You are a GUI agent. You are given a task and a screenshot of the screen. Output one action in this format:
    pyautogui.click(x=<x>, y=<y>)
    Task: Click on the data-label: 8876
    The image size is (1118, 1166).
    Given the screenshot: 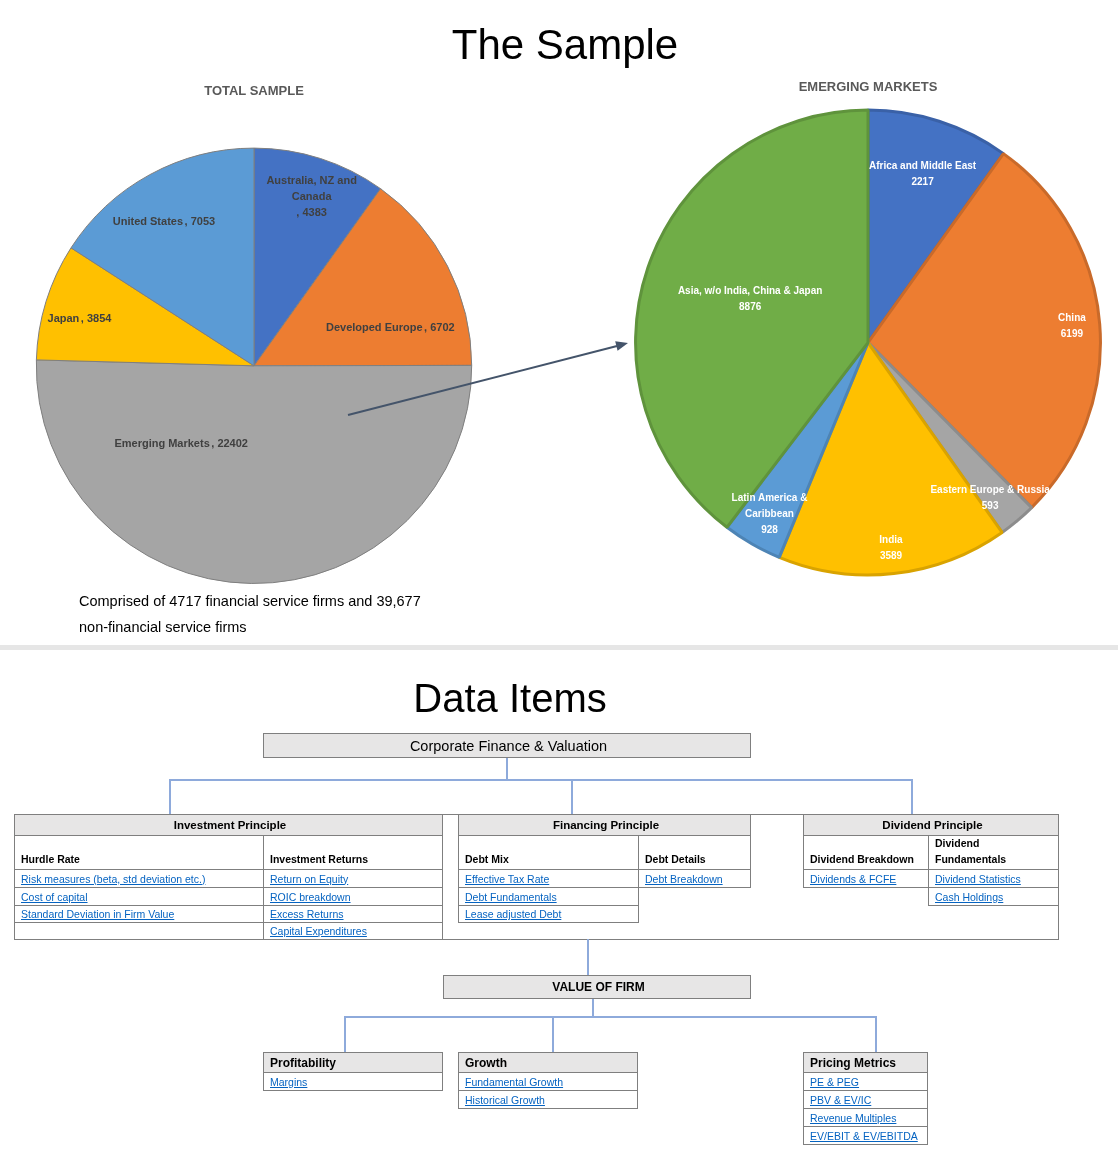 What is the action you would take?
    pyautogui.click(x=750, y=307)
    